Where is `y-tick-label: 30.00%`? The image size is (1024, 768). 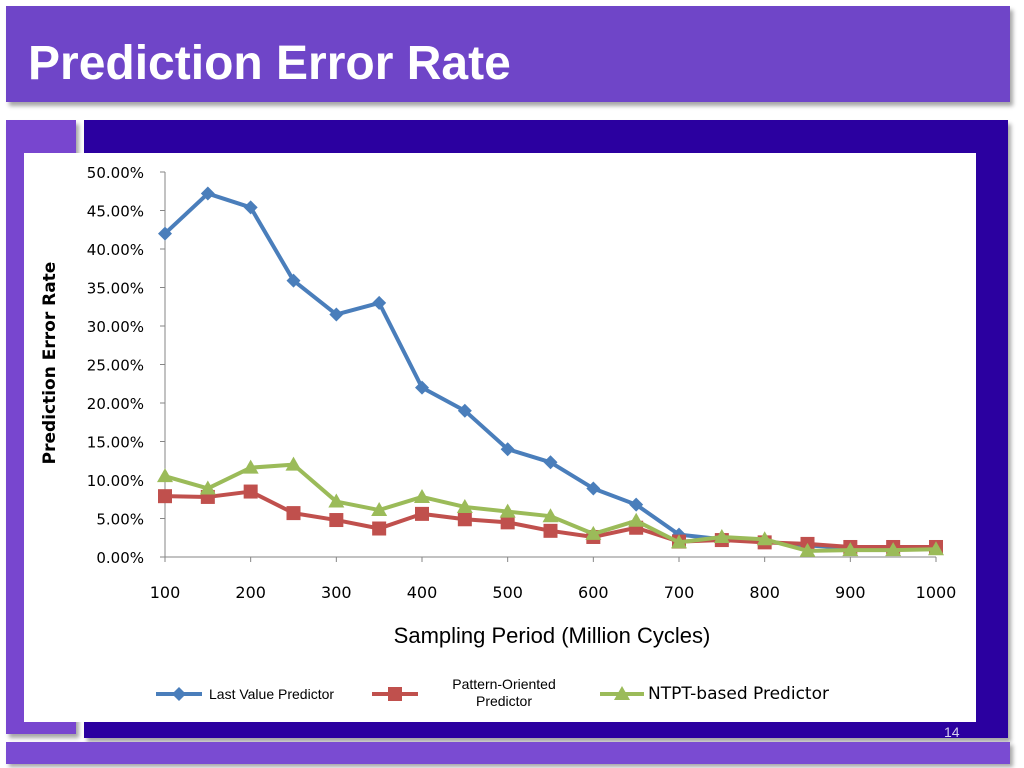
y-tick-label: 30.00% is located at coordinates (115, 327).